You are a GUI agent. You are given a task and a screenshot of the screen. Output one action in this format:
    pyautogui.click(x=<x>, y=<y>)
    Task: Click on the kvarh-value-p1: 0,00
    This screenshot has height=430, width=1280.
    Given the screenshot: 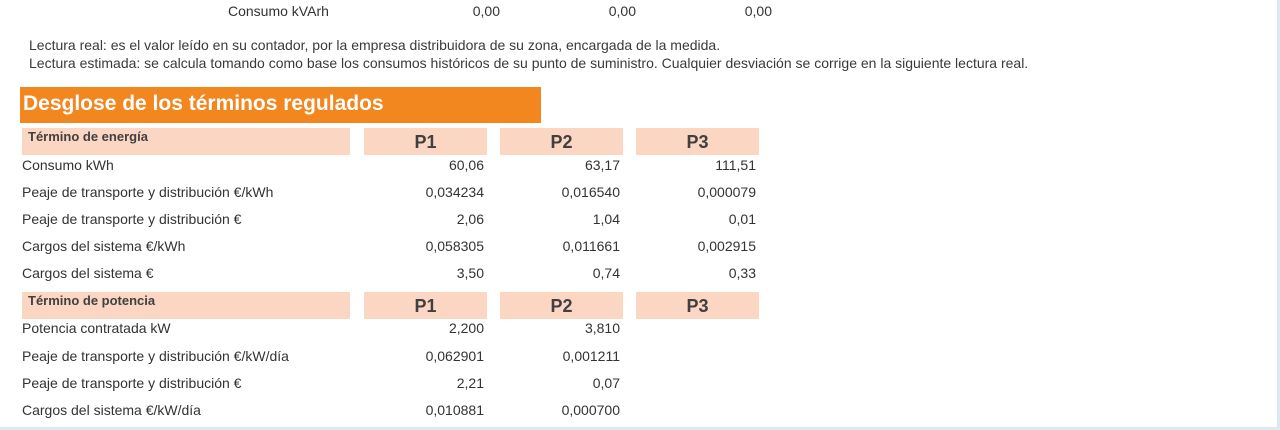 What is the action you would take?
    pyautogui.click(x=486, y=11)
    